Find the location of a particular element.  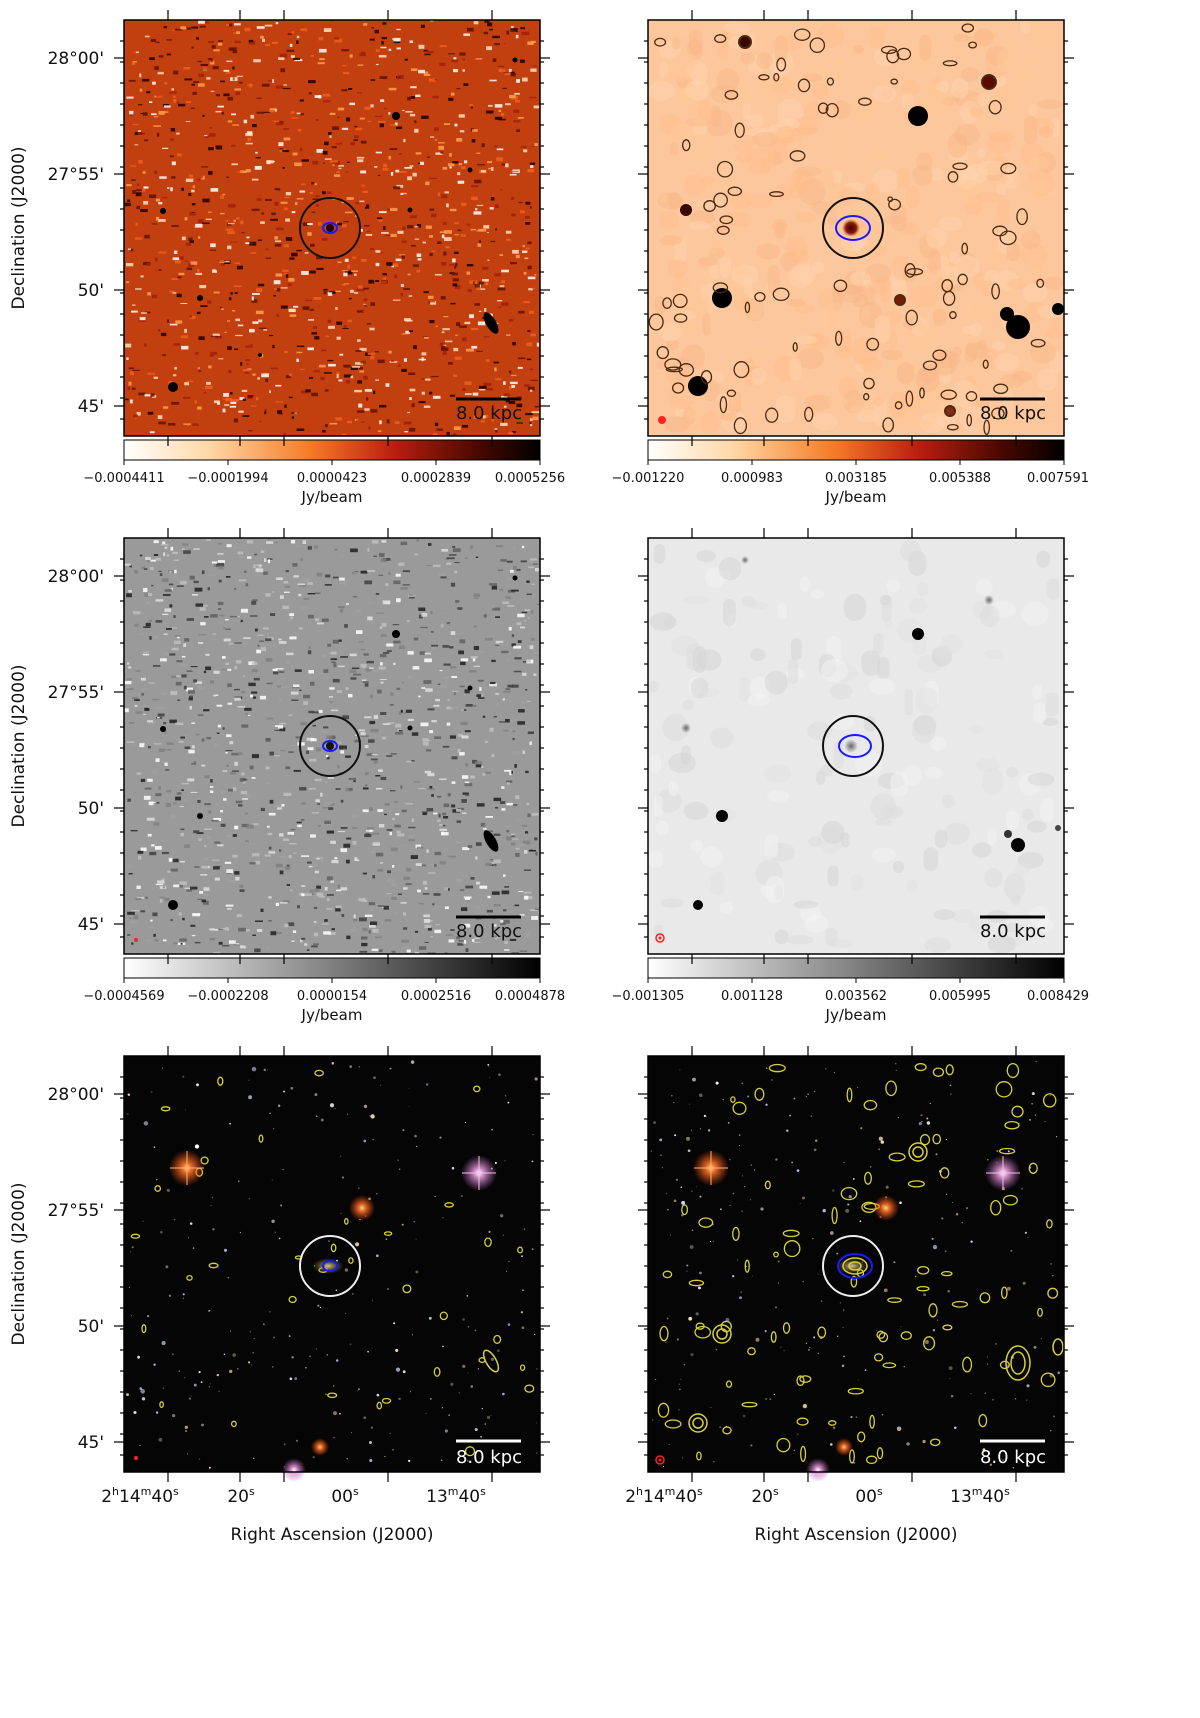

panel-bottom-right: 8.0 kpc is located at coordinates (856, 1268).